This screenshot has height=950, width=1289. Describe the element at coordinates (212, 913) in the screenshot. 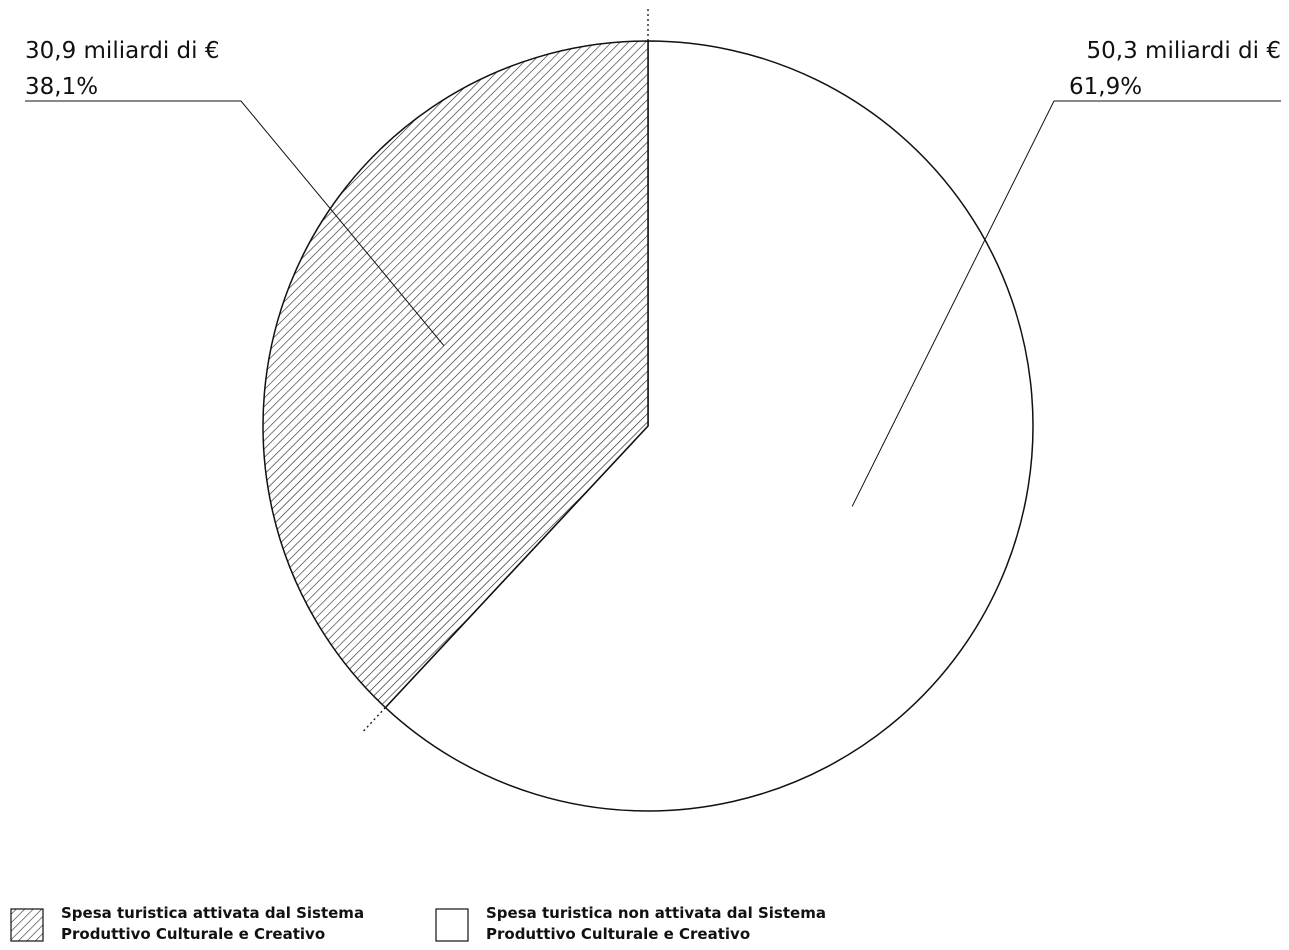

I see `legend-label-attivata-line1: Spesa turistica attivata dal Sistema` at that location.